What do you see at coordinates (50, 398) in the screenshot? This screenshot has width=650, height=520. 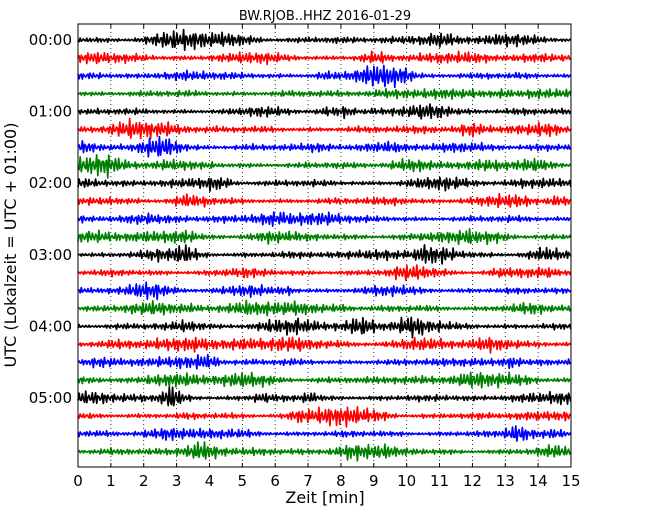 I see `y-tick-label: 05:00` at bounding box center [50, 398].